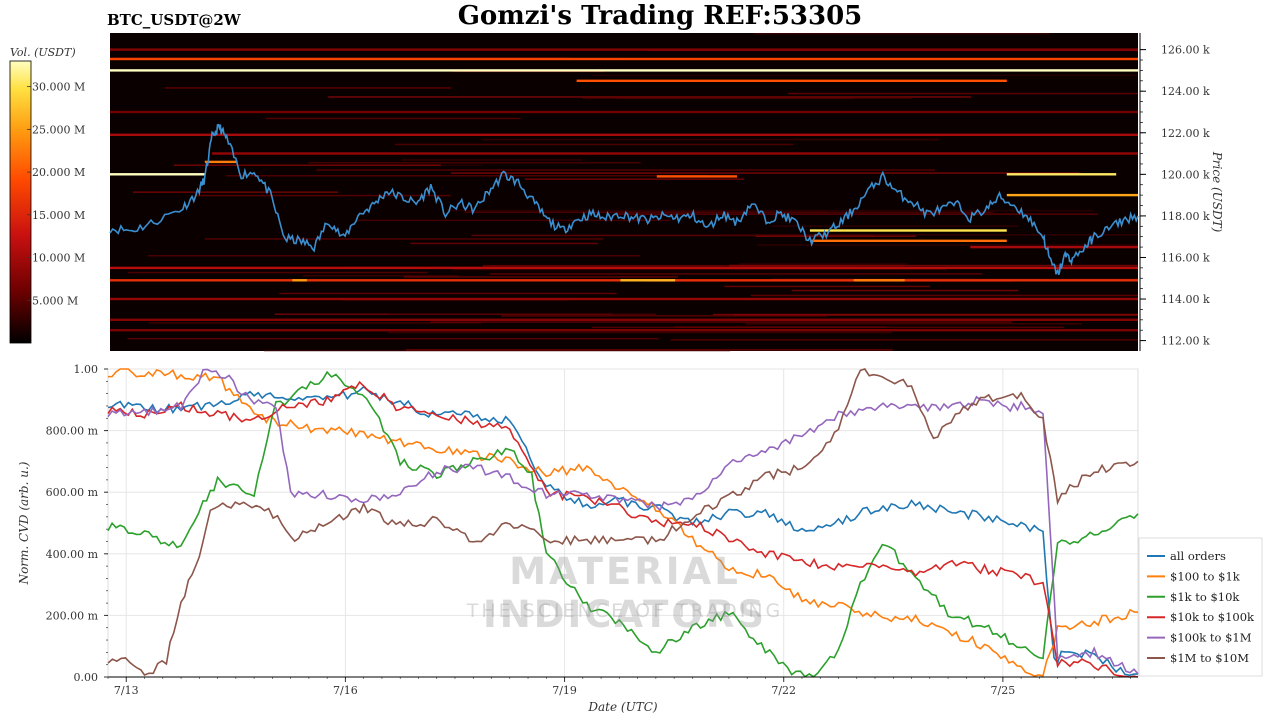 This screenshot has height=724, width=1280. What do you see at coordinates (55, 300) in the screenshot?
I see `colorbar-tick-label: 5.000 M` at bounding box center [55, 300].